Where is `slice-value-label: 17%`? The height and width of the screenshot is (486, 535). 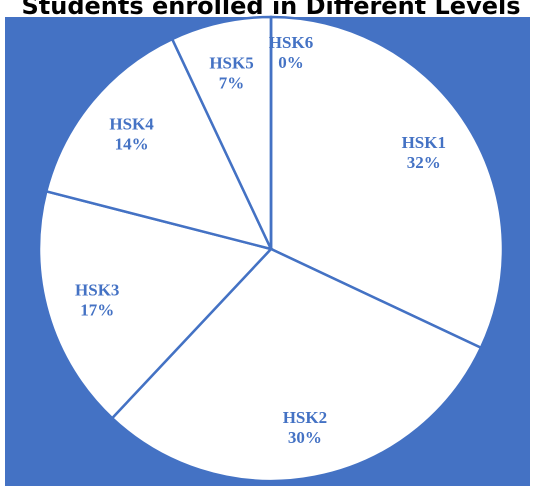 slice-value-label: 17% is located at coordinates (97, 309).